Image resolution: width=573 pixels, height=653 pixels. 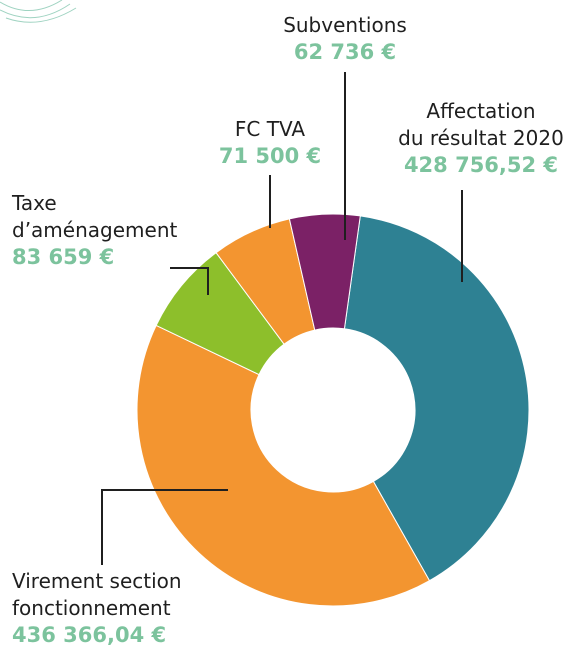 I want to click on value-label: 62 736 €, so click(x=345, y=52).